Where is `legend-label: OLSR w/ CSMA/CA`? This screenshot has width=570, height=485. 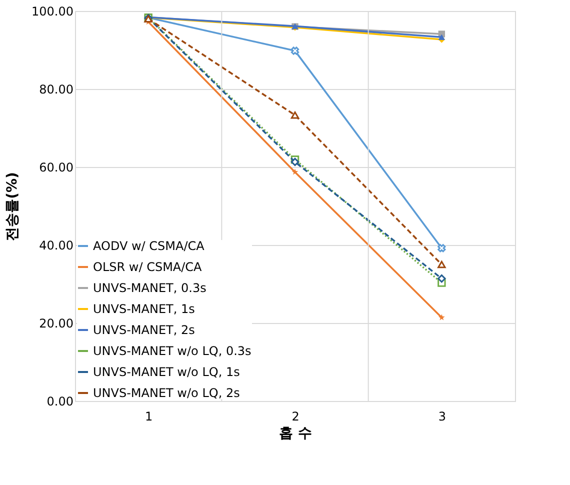 legend-label: OLSR w/ CSMA/CA is located at coordinates (148, 267).